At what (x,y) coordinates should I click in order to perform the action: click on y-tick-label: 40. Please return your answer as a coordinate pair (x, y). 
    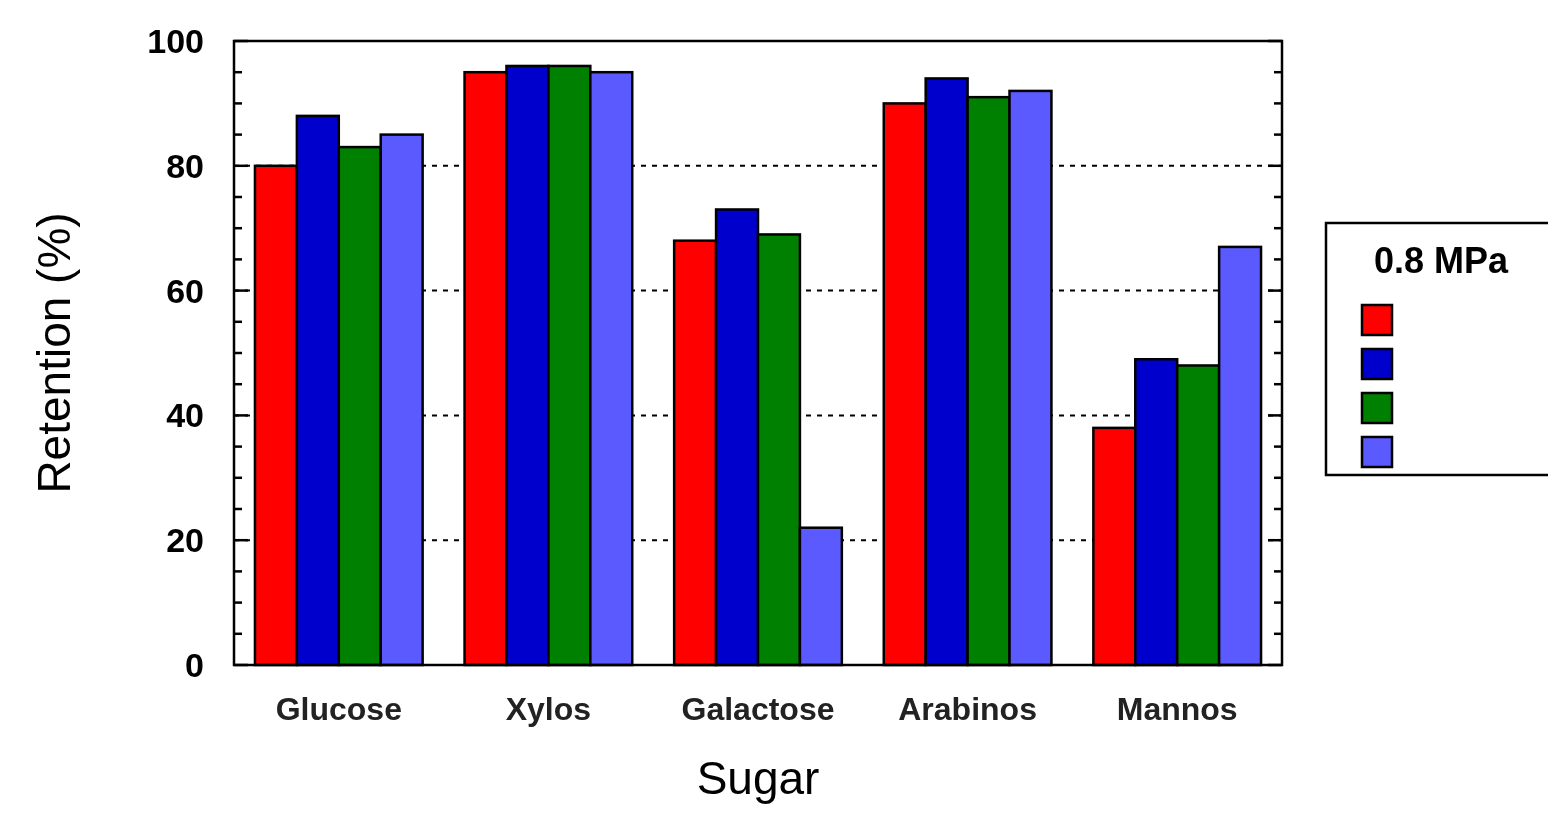
    Looking at the image, I should click on (185, 415).